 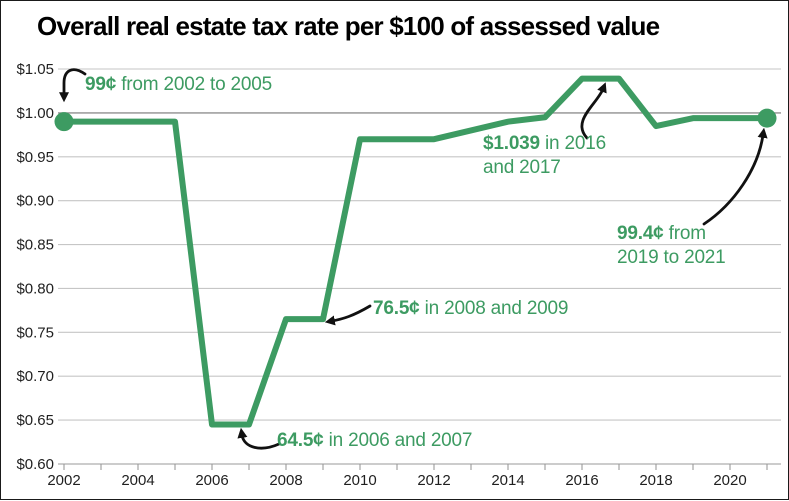 I want to click on x-axis-label: 2016, so click(x=581, y=480).